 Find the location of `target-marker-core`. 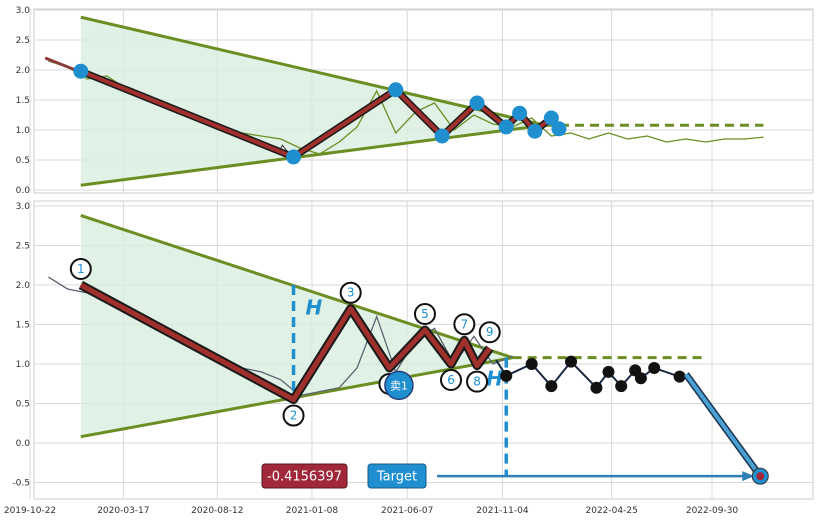

target-marker-core is located at coordinates (760, 476).